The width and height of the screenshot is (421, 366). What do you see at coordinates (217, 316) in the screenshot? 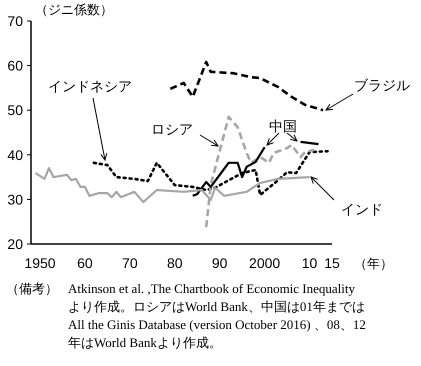
I see `text: Atkinson et al. ,The Chartbook of Economic Inequality より作成。ロシアはWorld Bank、中国は01年まではAll the Ginis Database (version October 2016) 、08、12年はWorld Bankより作成。` at bounding box center [217, 316].